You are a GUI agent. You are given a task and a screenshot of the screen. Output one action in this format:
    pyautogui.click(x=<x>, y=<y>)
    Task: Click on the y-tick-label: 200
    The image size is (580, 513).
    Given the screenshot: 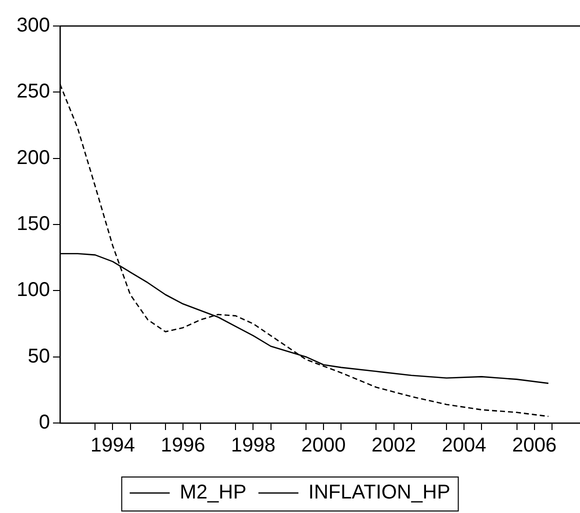 What is the action you would take?
    pyautogui.click(x=33, y=157)
    